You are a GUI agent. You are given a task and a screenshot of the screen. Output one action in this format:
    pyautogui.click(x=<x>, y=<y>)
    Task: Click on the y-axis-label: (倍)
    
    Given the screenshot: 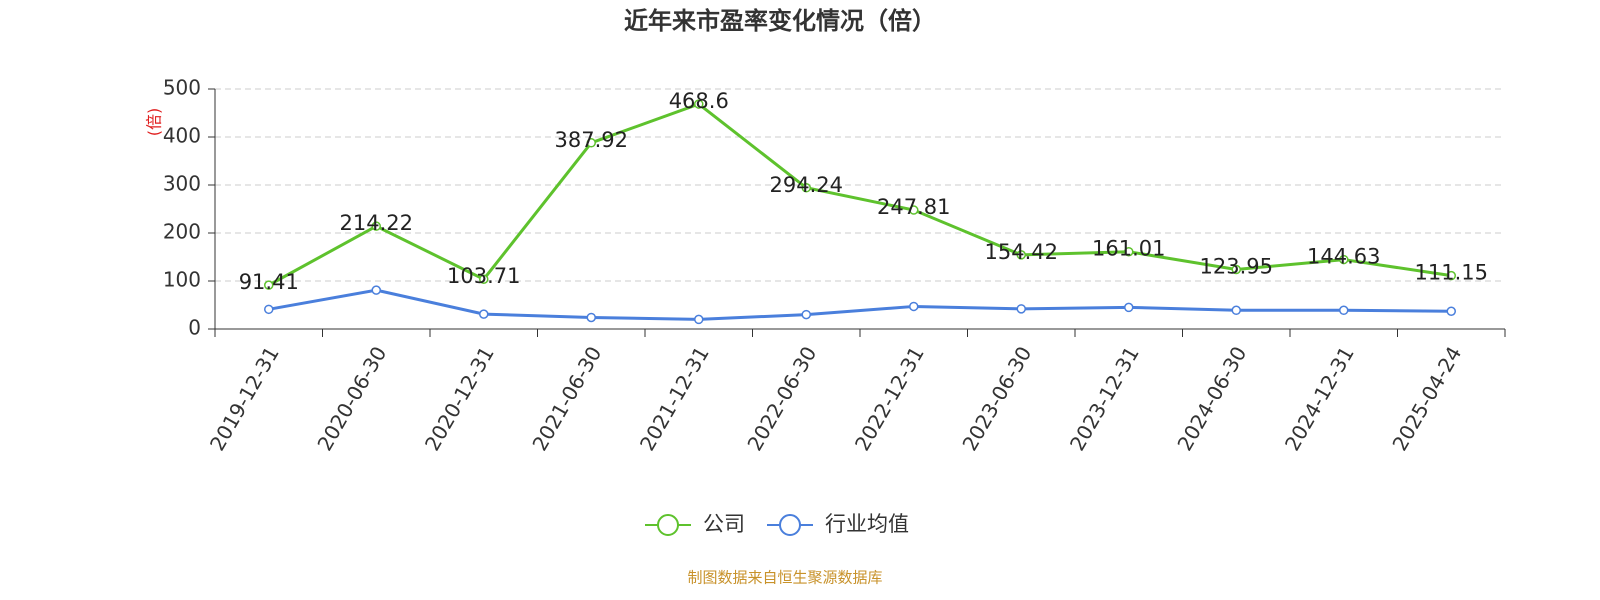 What is the action you would take?
    pyautogui.click(x=154, y=122)
    